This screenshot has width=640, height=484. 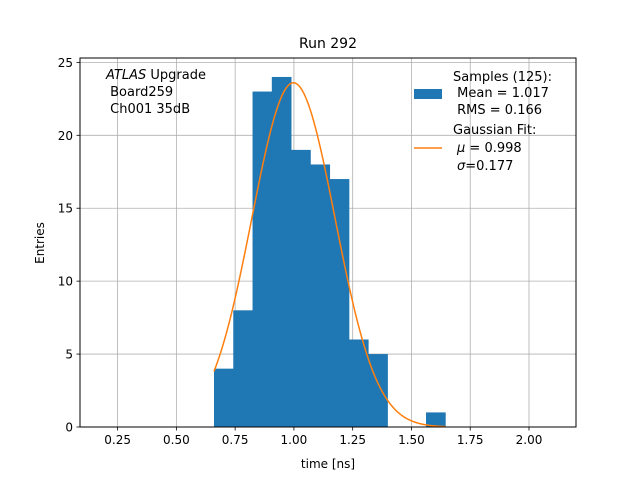 I want to click on x-tick-label: 0.25, so click(x=117, y=440).